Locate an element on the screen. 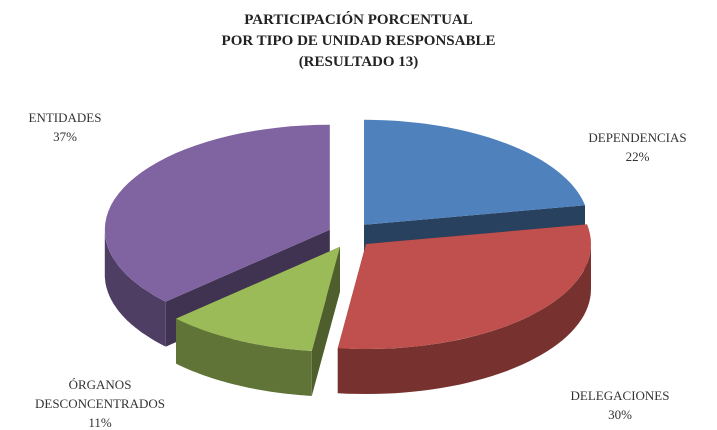  chart-title: PARTICIPACIÓN PORCENTUAL is located at coordinates (358, 20).